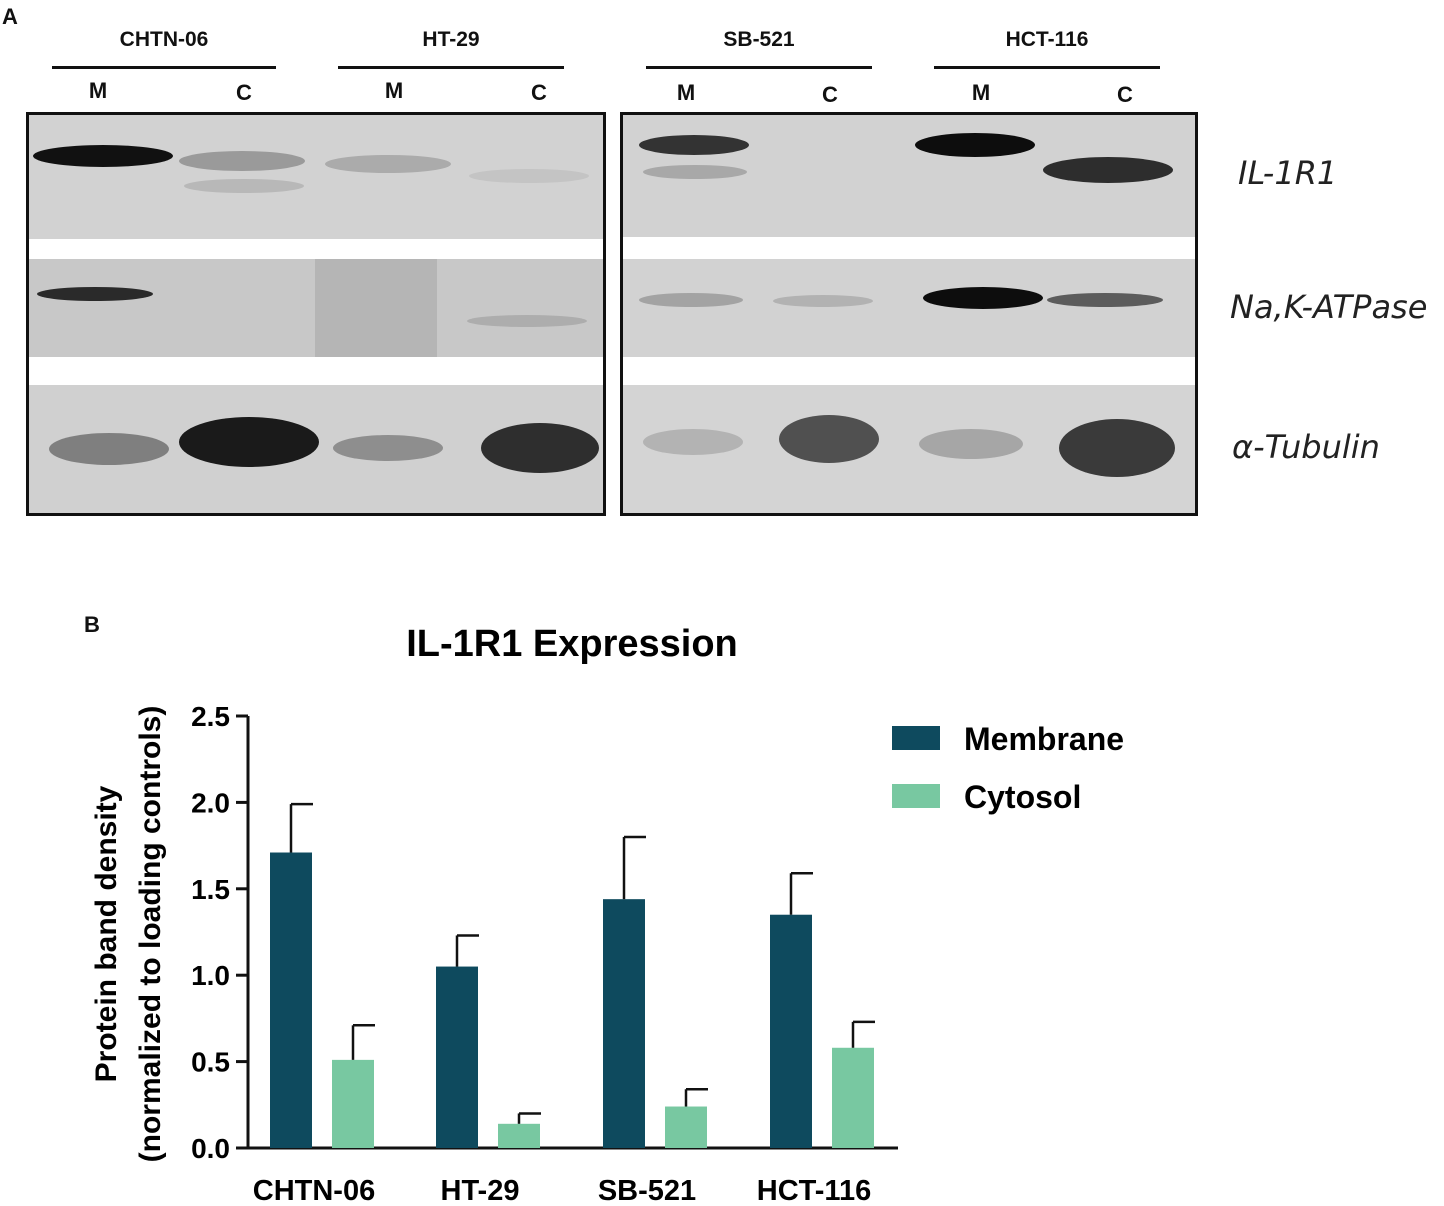 Image resolution: width=1444 pixels, height=1206 pixels. I want to click on y-tick-label: 2.0, so click(210, 802).